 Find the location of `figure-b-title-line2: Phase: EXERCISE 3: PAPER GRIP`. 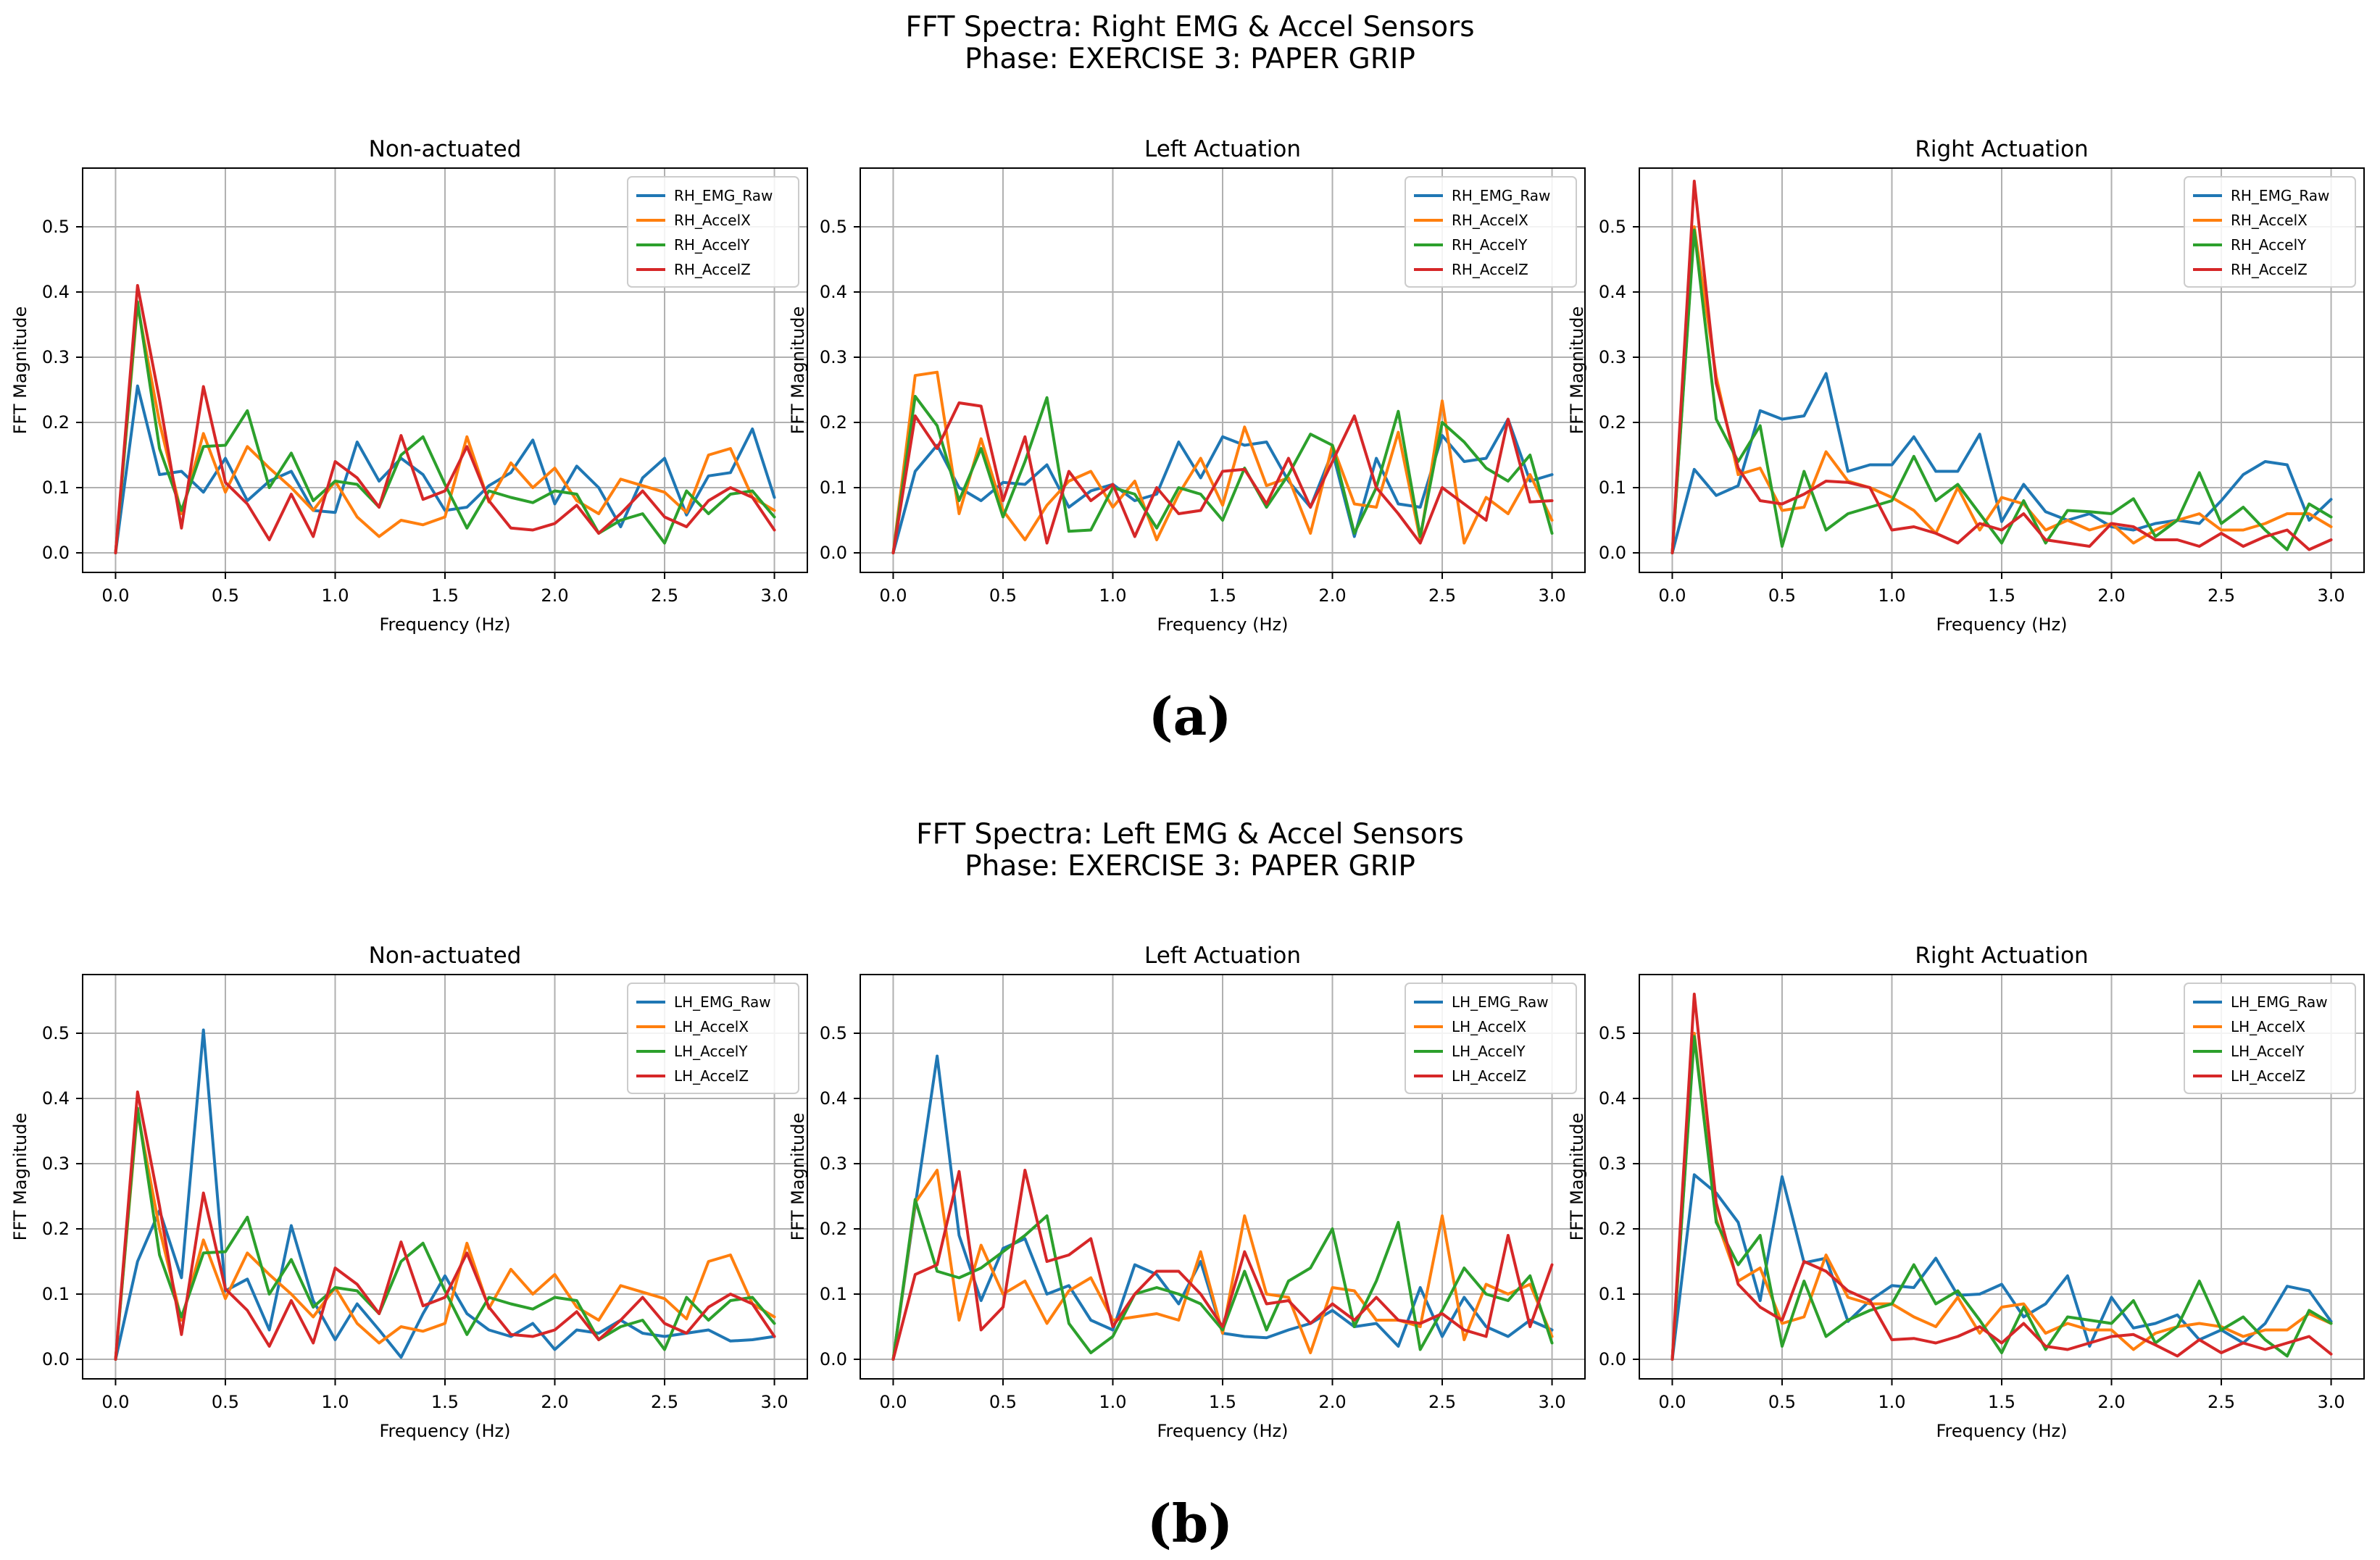

figure-b-title-line2: Phase: EXERCISE 3: PAPER GRIP is located at coordinates (1190, 866).